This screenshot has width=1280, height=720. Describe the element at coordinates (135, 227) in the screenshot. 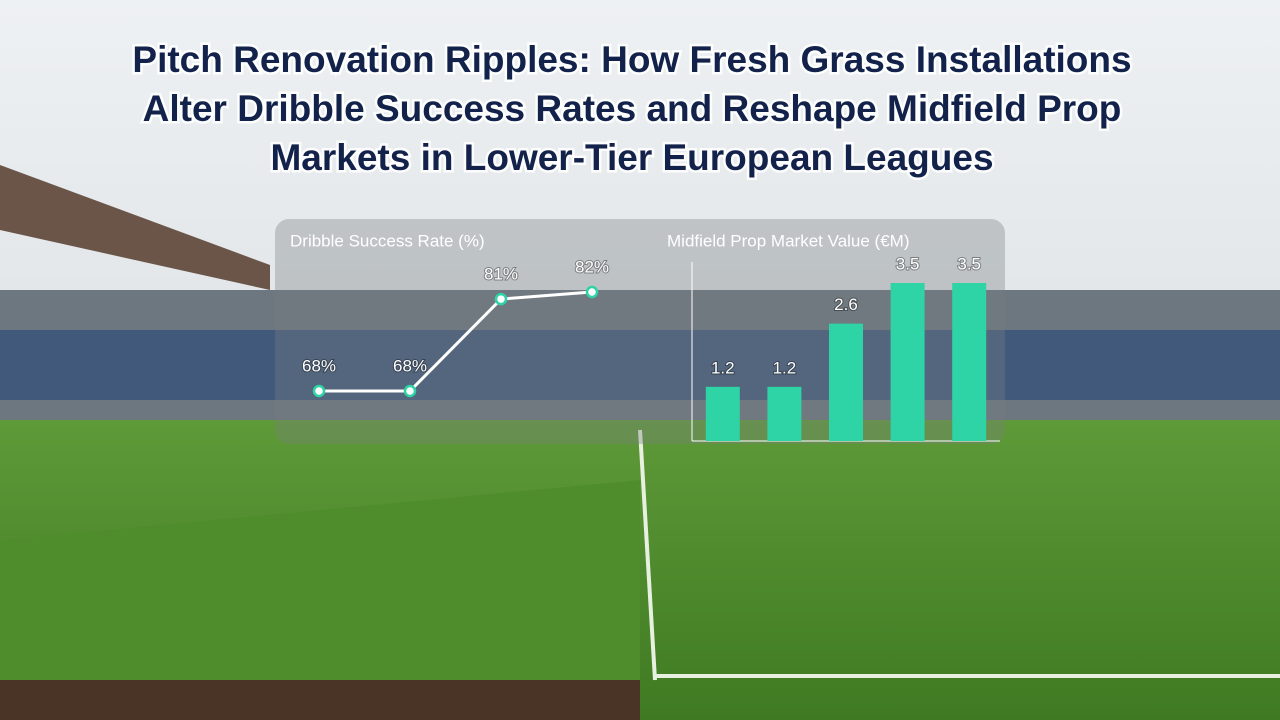

I see `roof` at that location.